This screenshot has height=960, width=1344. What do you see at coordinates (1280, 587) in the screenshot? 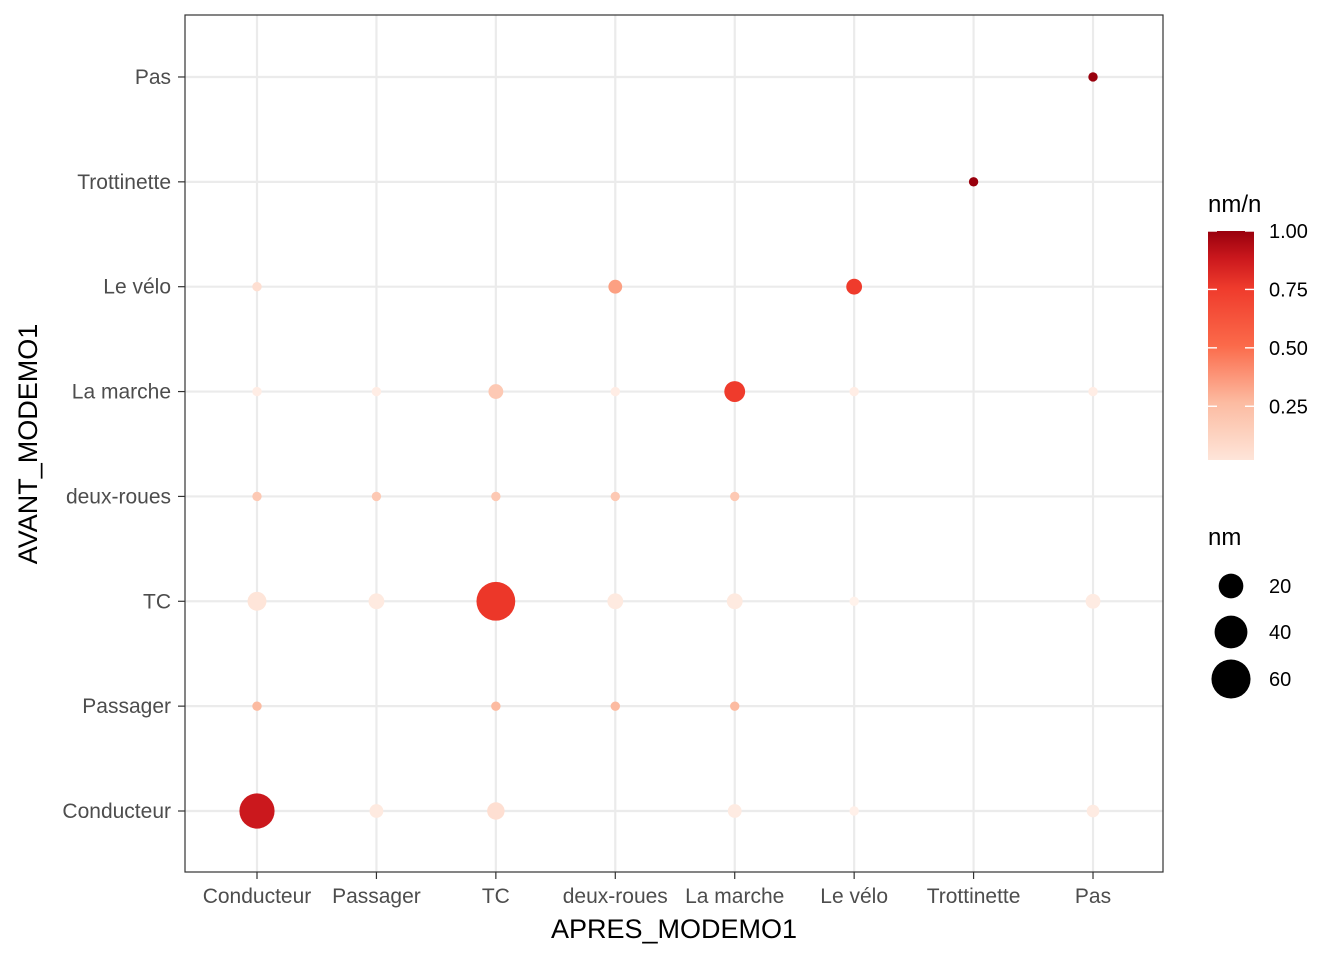
I see `size-legend-label: 20` at bounding box center [1280, 587].